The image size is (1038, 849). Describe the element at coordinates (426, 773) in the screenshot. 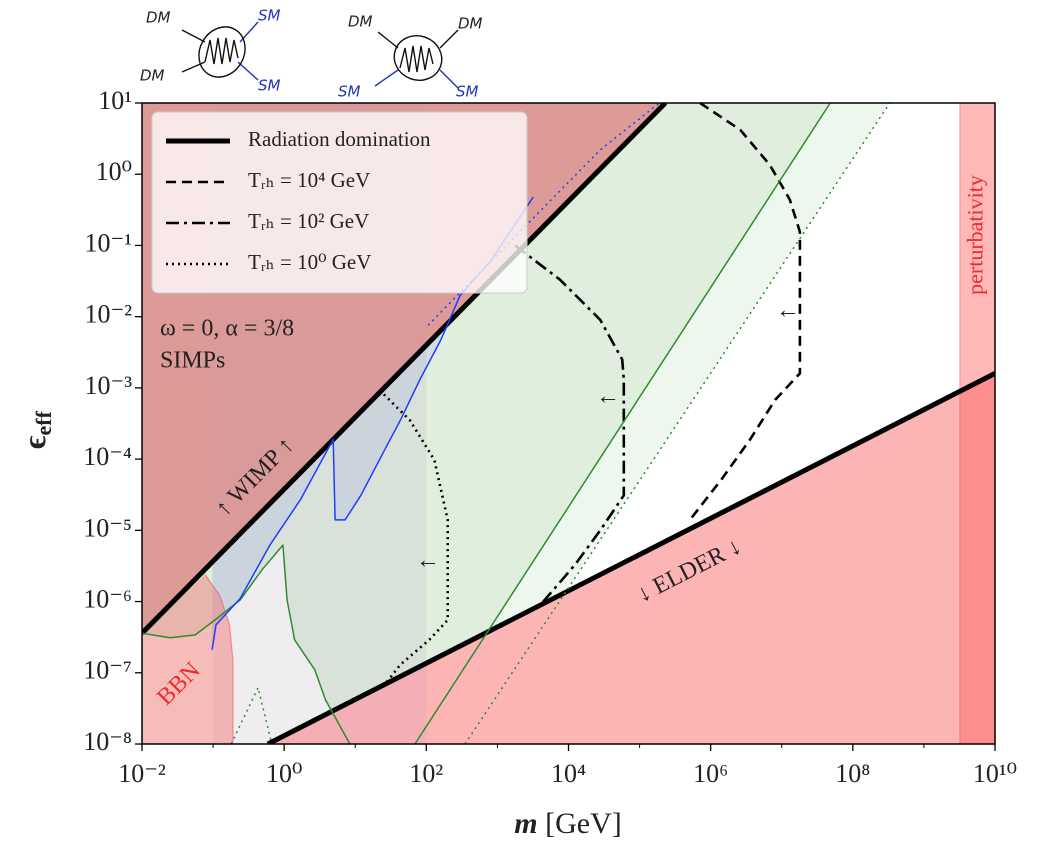

I see `x-tick-label: 10²` at that location.